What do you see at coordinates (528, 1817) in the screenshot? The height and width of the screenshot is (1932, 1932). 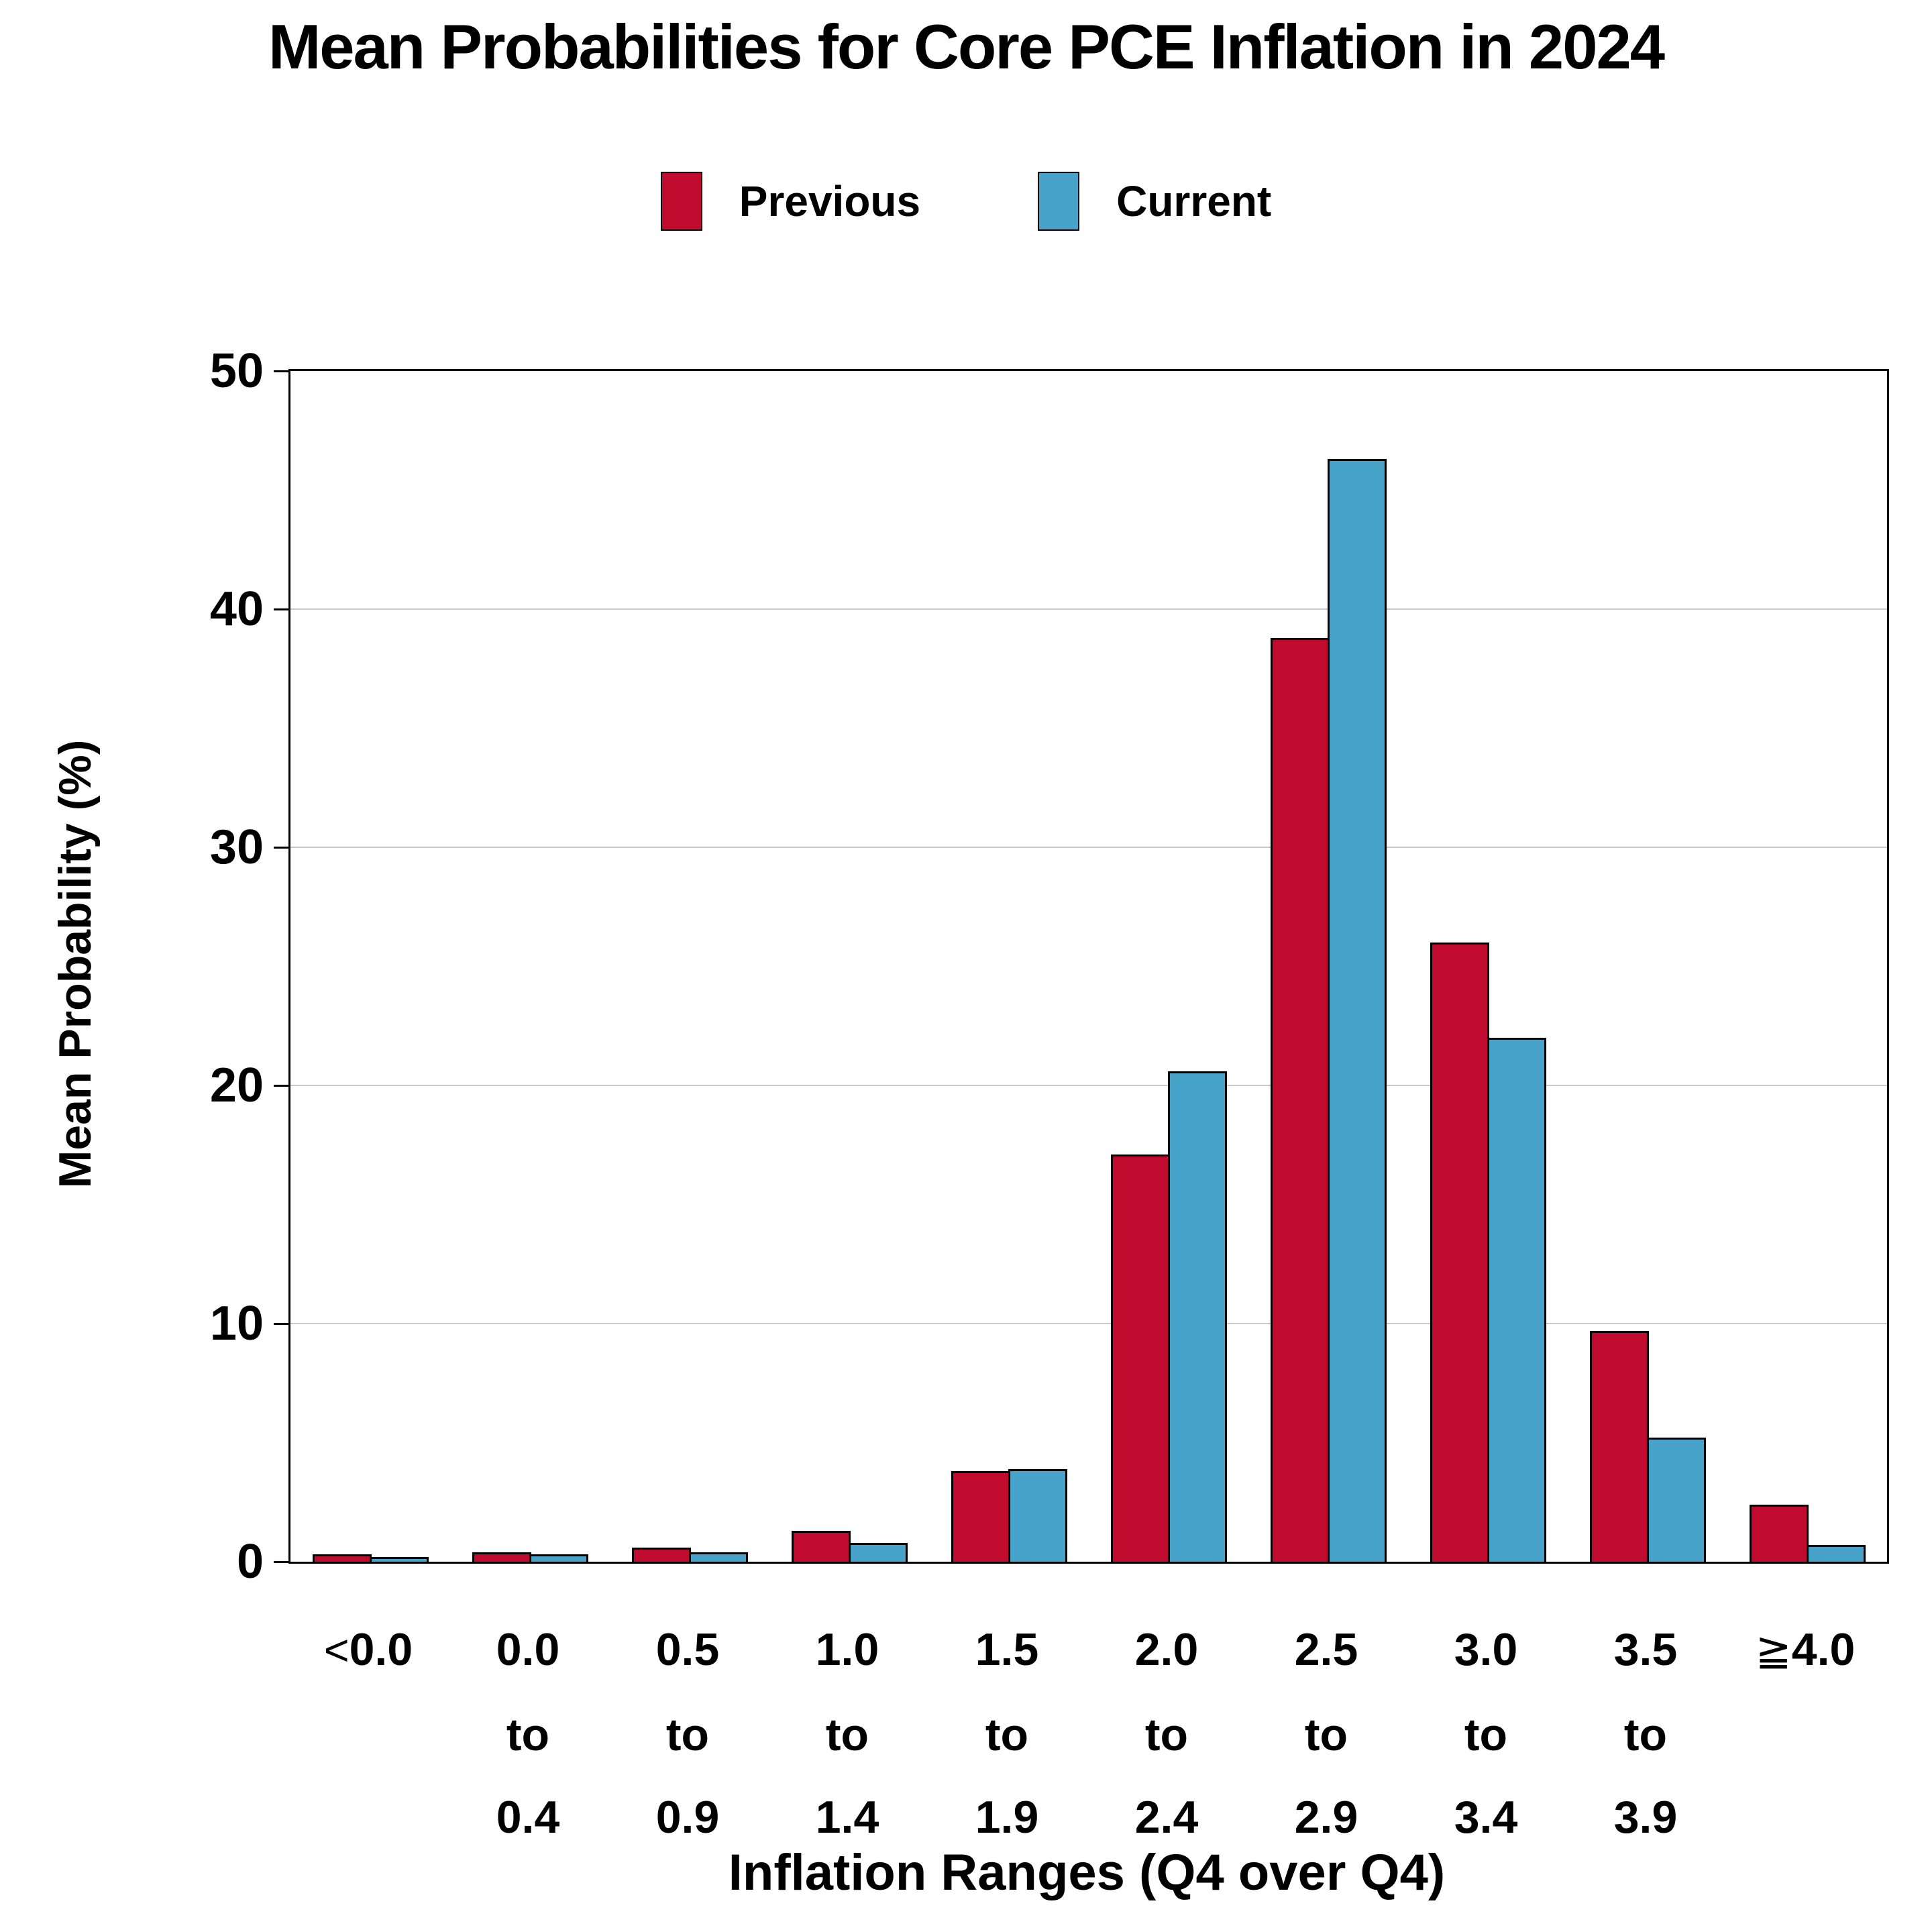 I see `x-label-1-line-2: 0.4` at bounding box center [528, 1817].